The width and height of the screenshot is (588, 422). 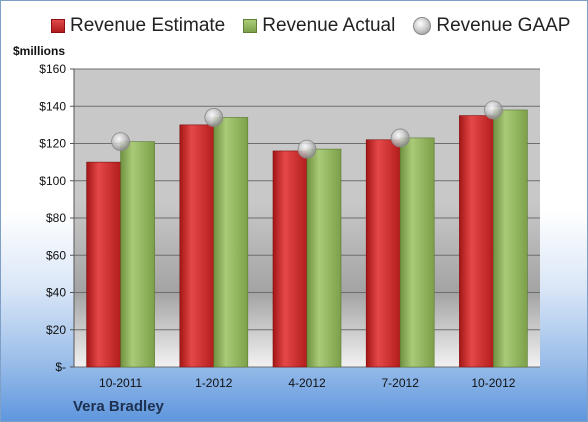 I want to click on y-tick-label: $60, so click(x=56, y=255).